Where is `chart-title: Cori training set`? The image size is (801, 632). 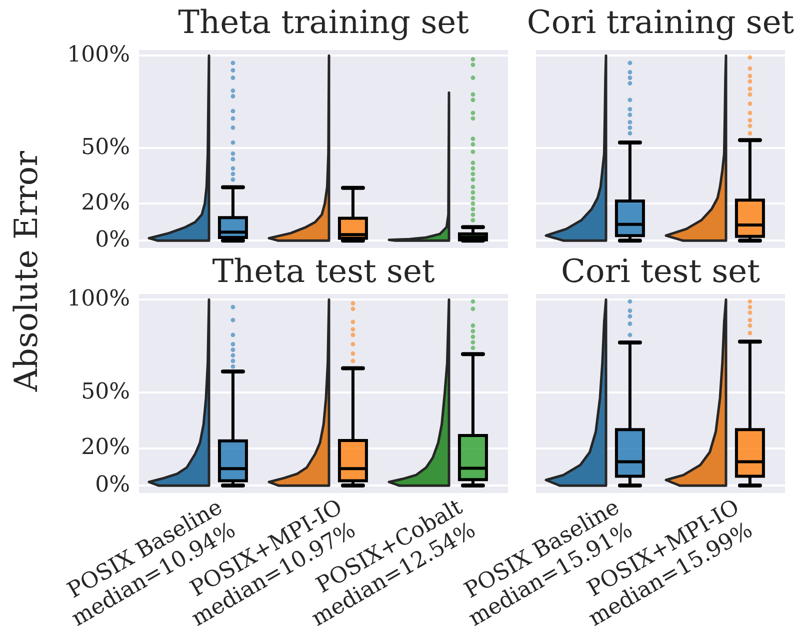 chart-title: Cori training set is located at coordinates (660, 22).